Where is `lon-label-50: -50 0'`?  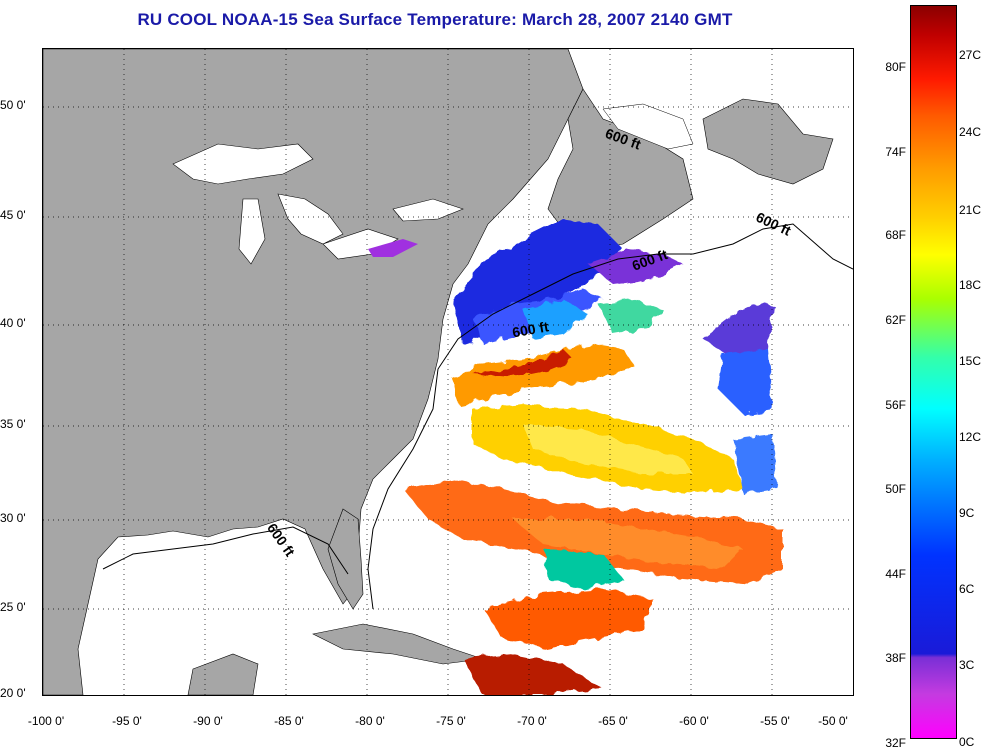 lon-label-50: -50 0' is located at coordinates (833, 721).